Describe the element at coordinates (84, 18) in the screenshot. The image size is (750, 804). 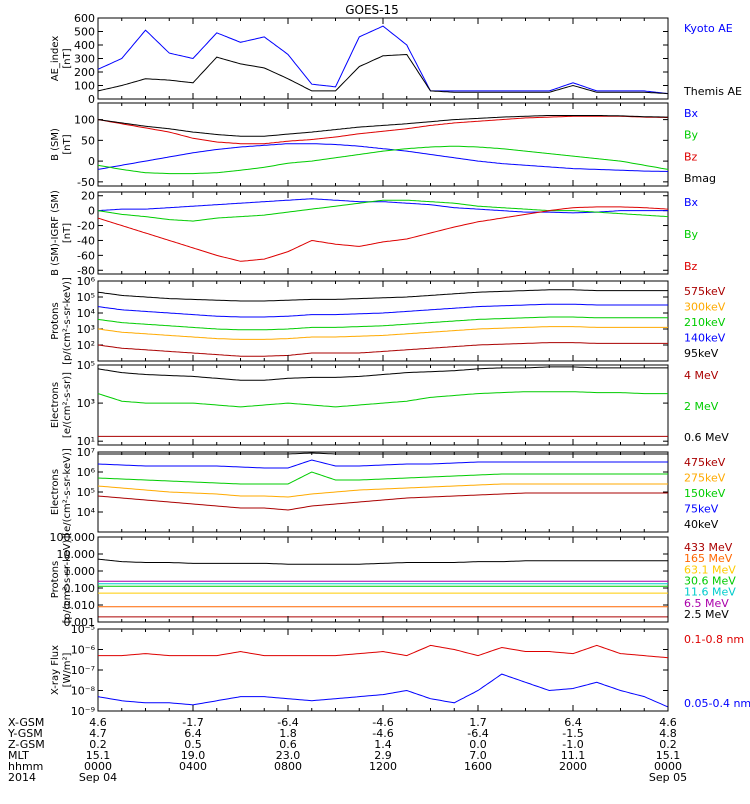
I see `y-tick-label-ae-6: 600` at that location.